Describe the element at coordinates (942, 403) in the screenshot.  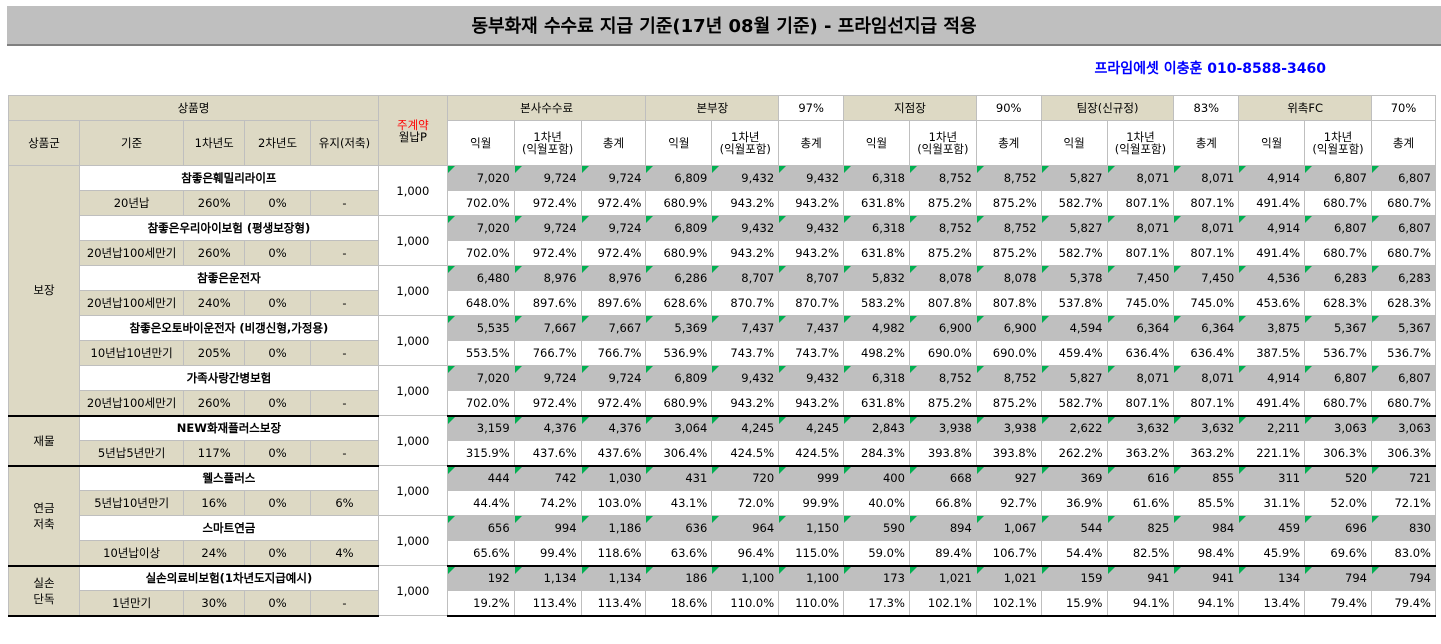
I see `rate-cell: 875.2%` at that location.